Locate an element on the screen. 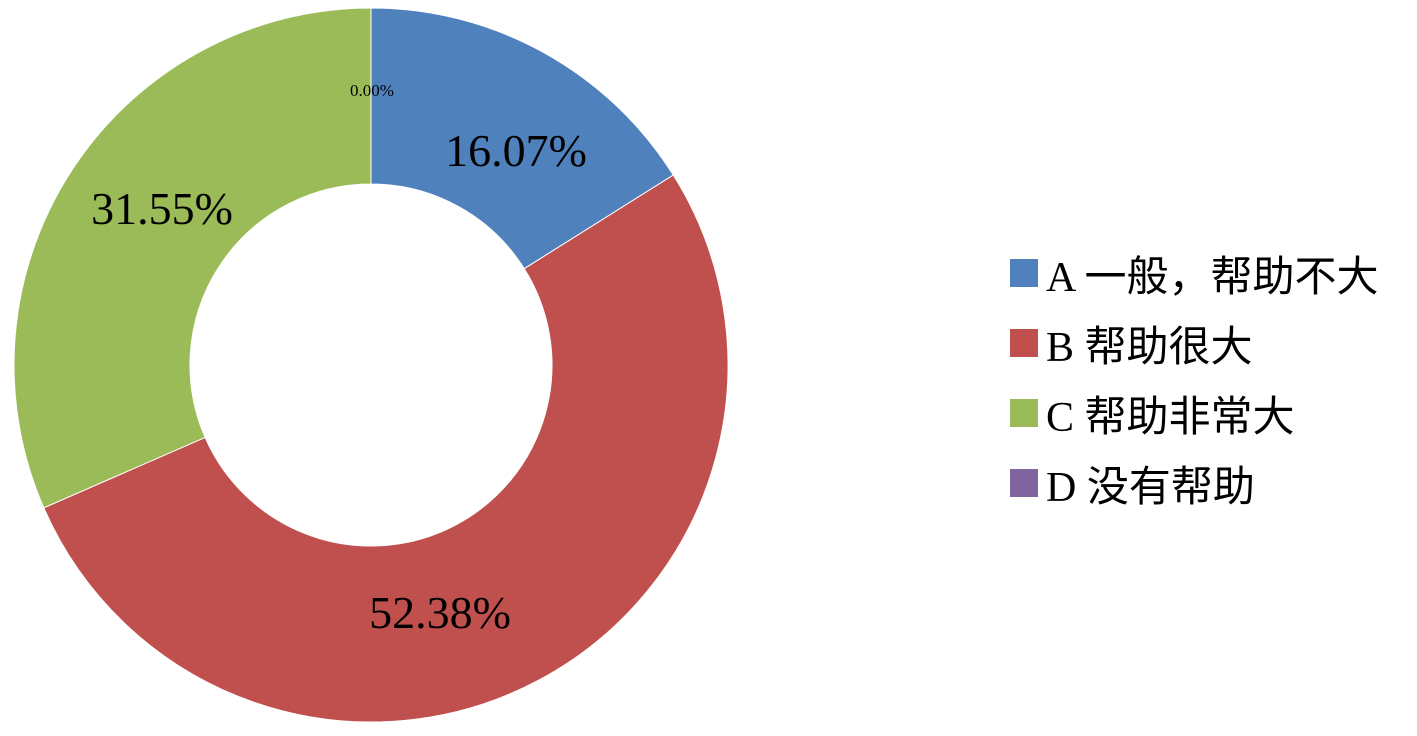 This screenshot has width=1417, height=736. slice-a is located at coordinates (522, 138).